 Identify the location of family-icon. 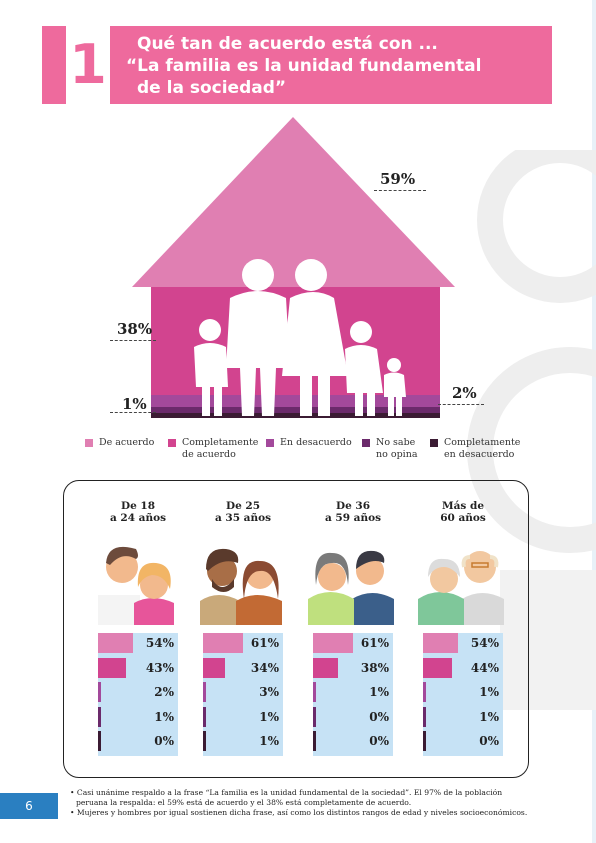
(300, 337).